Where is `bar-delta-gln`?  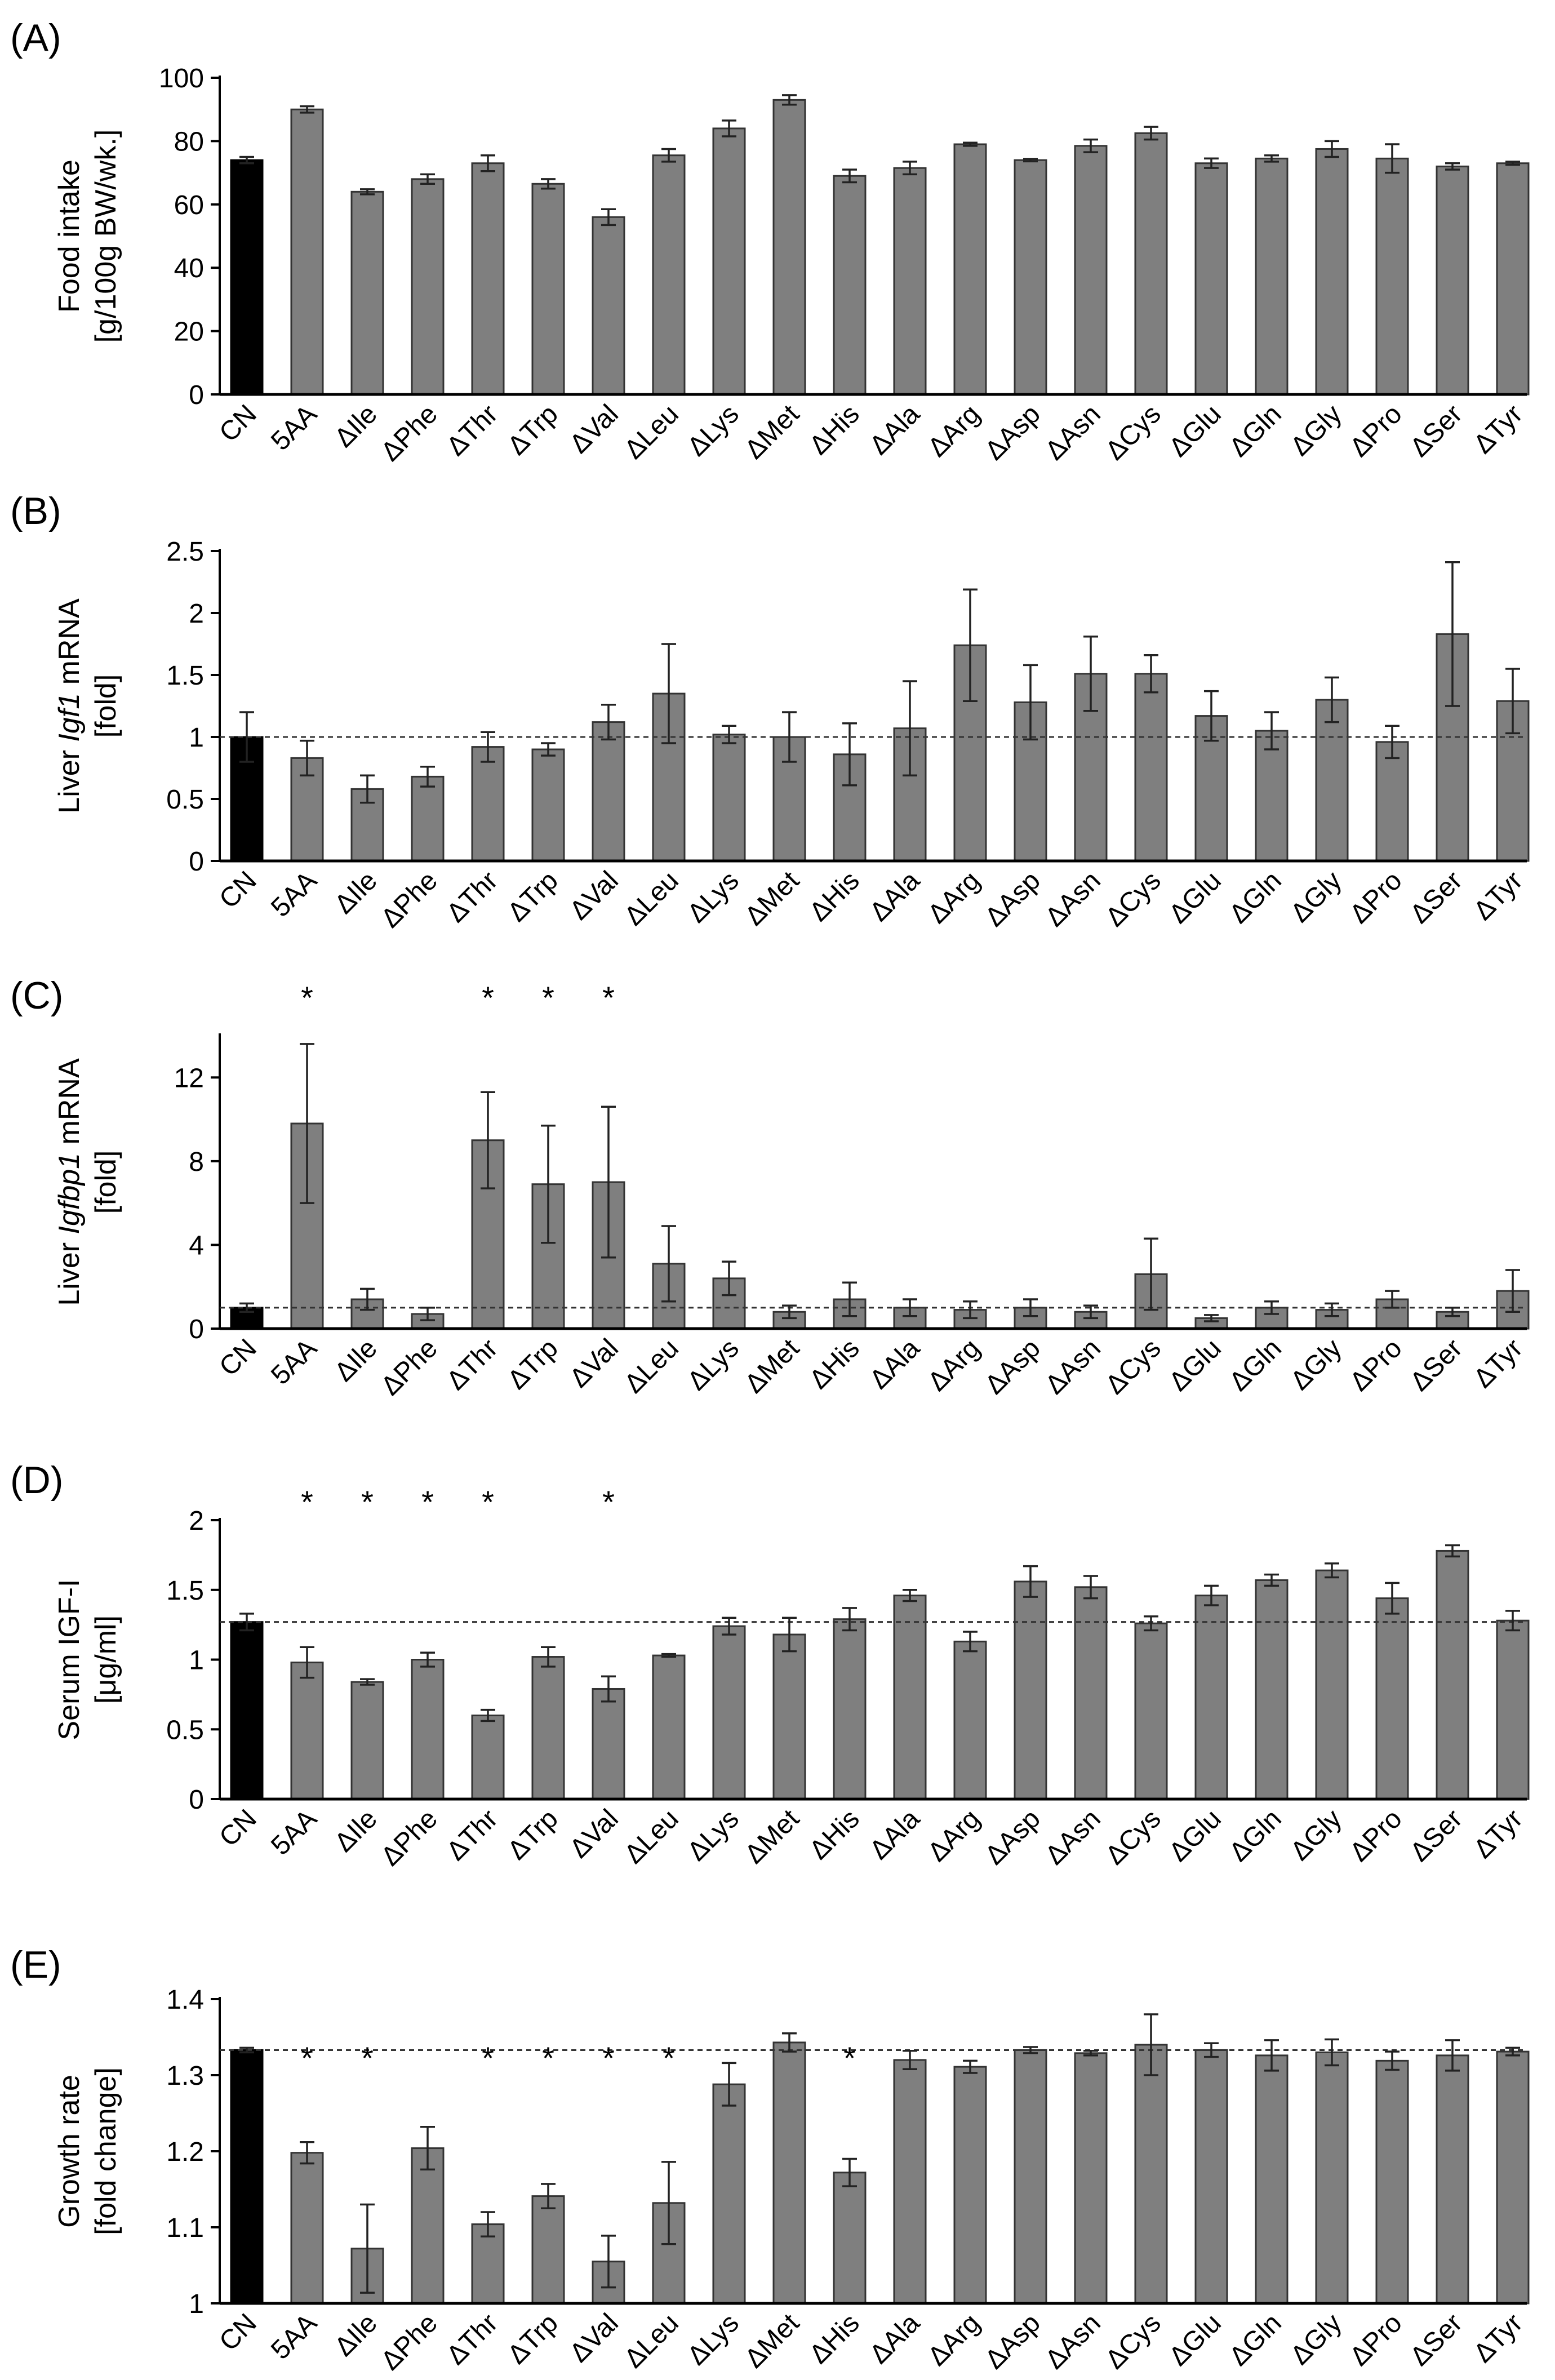 bar-delta-gln is located at coordinates (1272, 1689).